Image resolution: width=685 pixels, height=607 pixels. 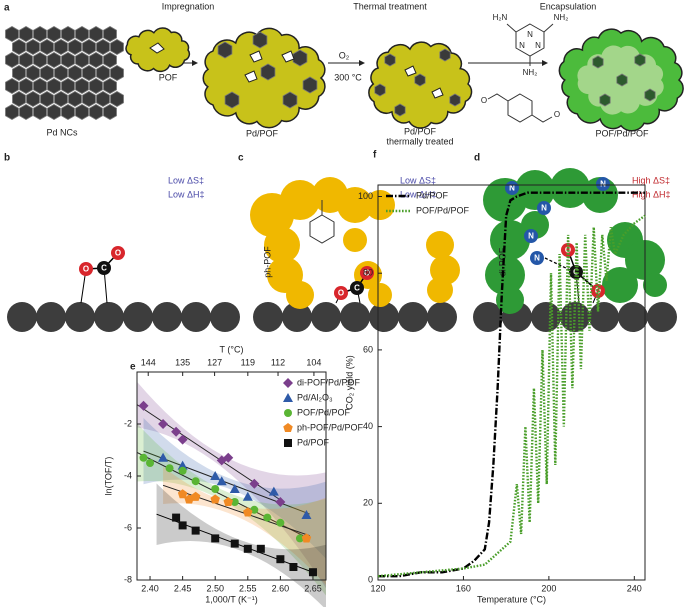 I want to click on y-tick-label: 100, so click(x=365, y=196).